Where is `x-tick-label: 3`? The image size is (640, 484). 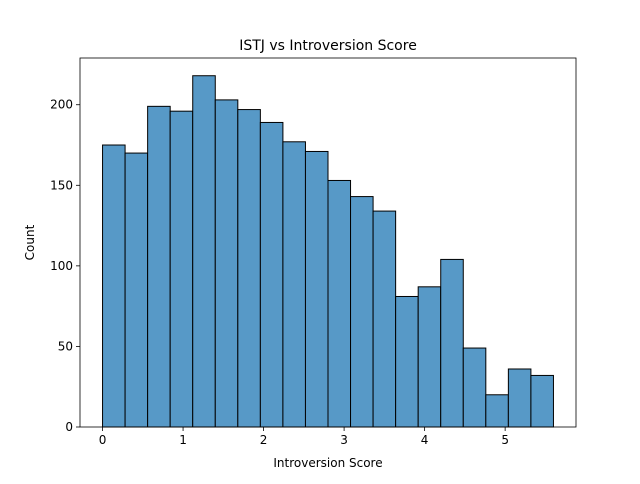
x-tick-label: 3 is located at coordinates (344, 440).